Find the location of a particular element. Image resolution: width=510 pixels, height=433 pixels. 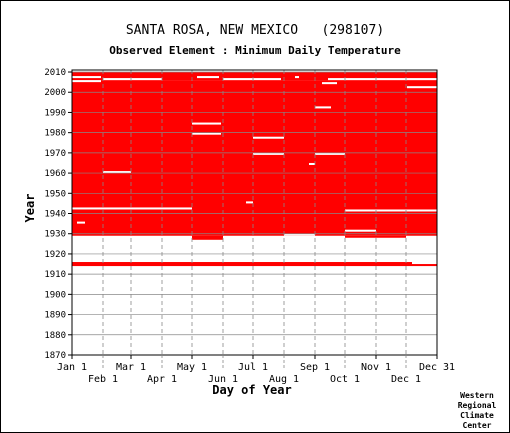

y-tick-label: 2010 is located at coordinates (55, 73).